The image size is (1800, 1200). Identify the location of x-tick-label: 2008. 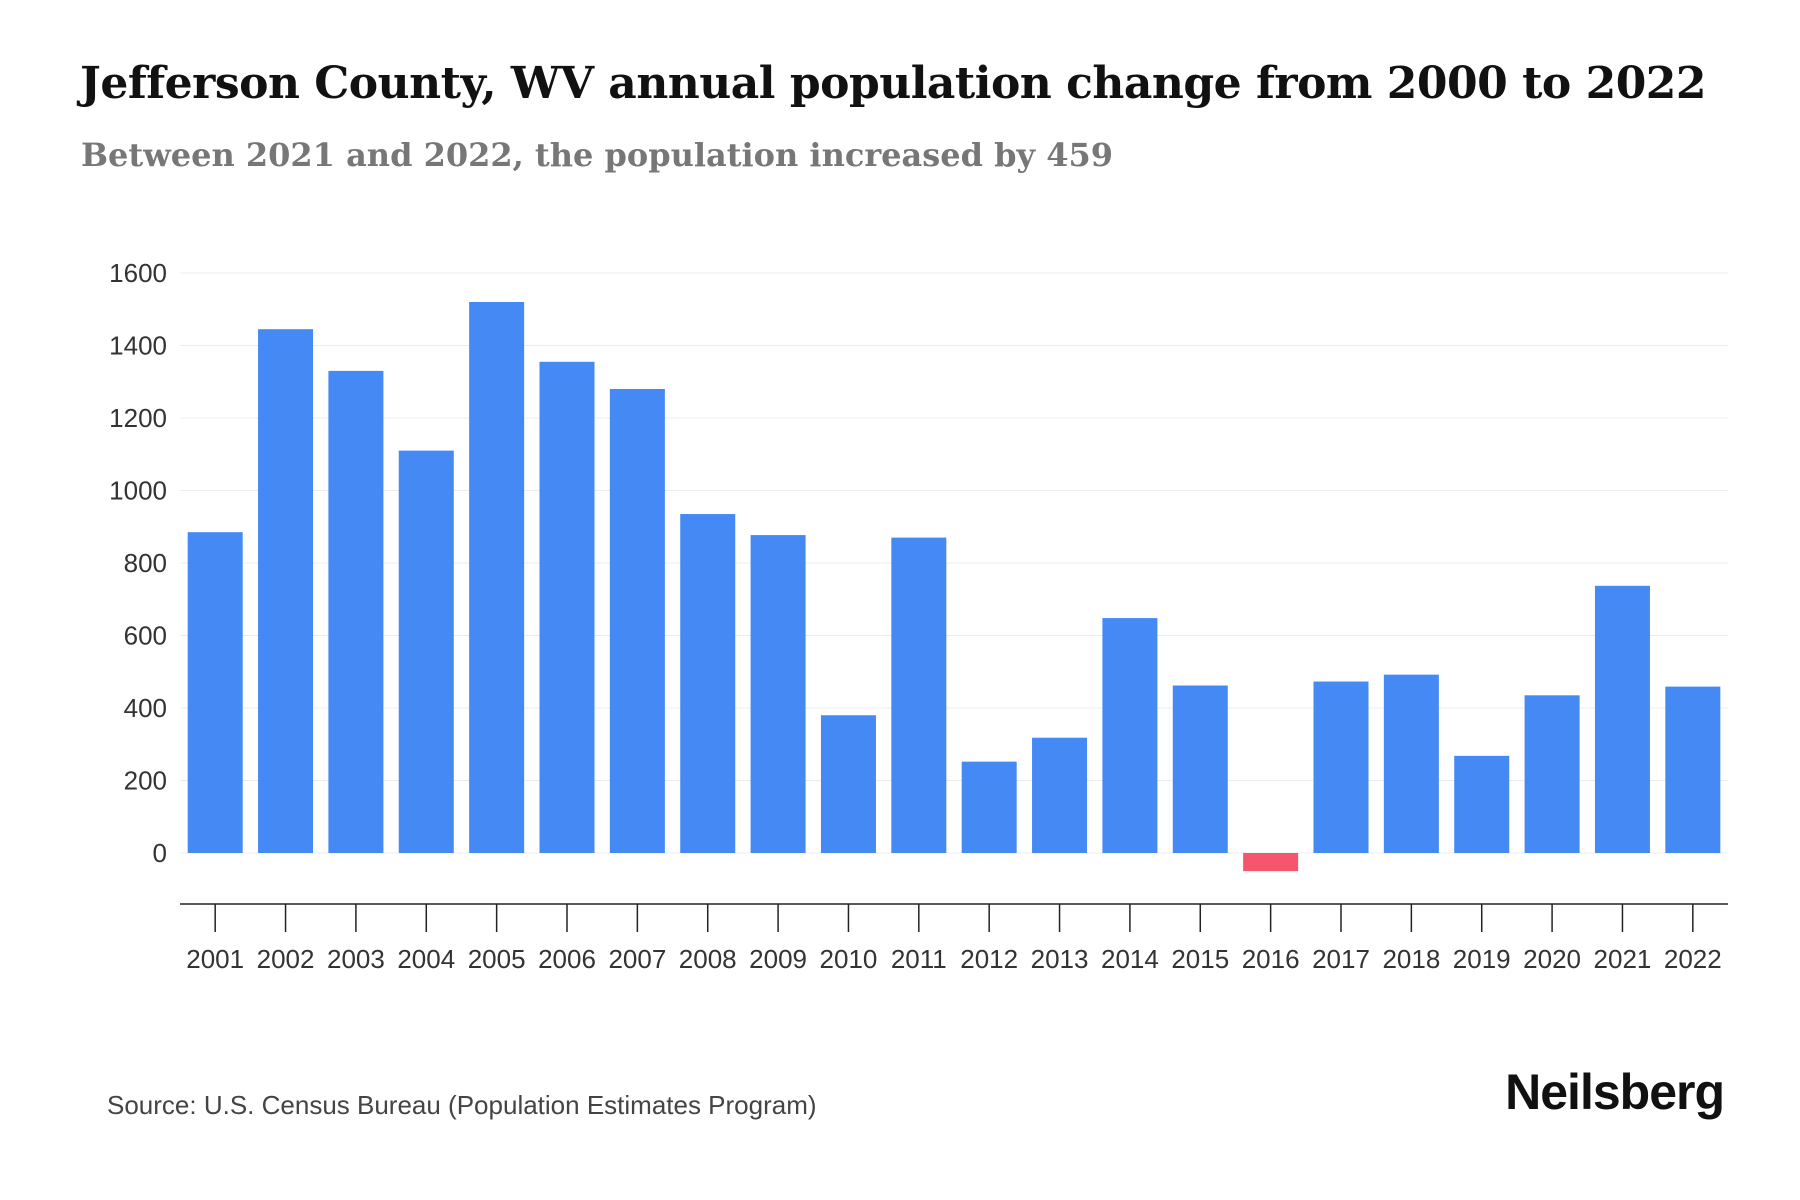
(708, 959).